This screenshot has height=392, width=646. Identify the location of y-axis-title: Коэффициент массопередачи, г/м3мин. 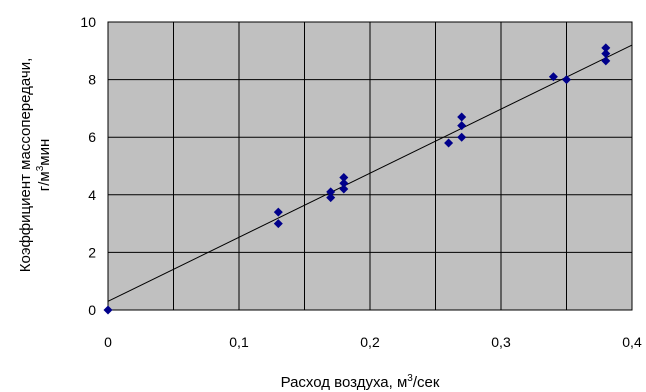
(35, 165).